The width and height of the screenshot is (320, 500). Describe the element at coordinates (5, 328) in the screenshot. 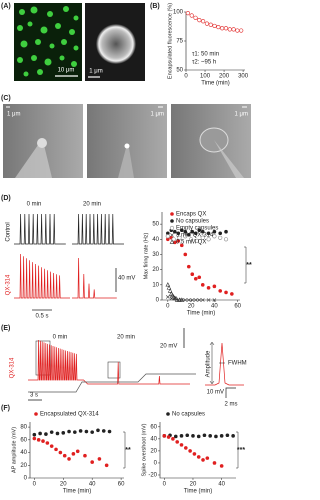

I see `panel-label: (E)` at that location.